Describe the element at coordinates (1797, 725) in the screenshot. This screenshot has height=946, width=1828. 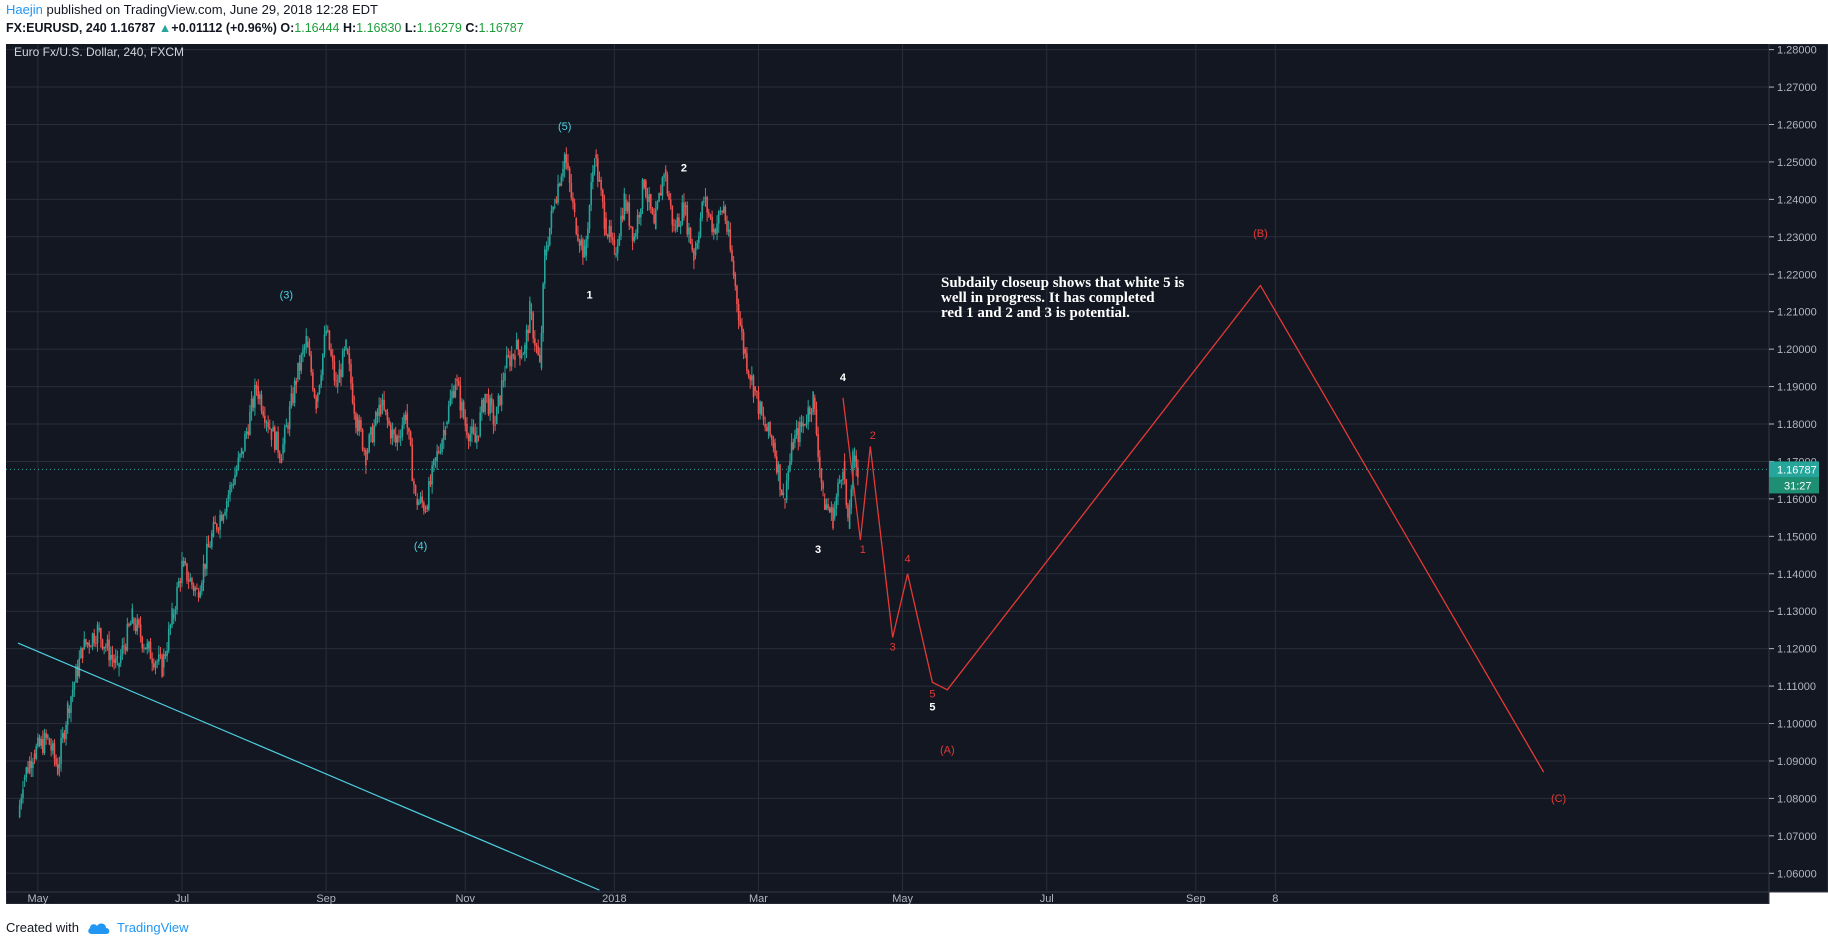
I see `y-tick-label: 1.10000` at that location.